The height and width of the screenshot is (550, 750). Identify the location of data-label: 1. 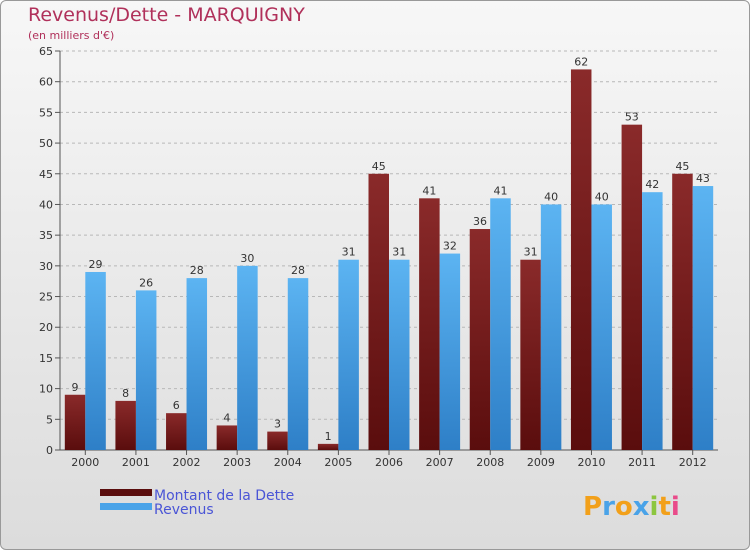
(328, 436).